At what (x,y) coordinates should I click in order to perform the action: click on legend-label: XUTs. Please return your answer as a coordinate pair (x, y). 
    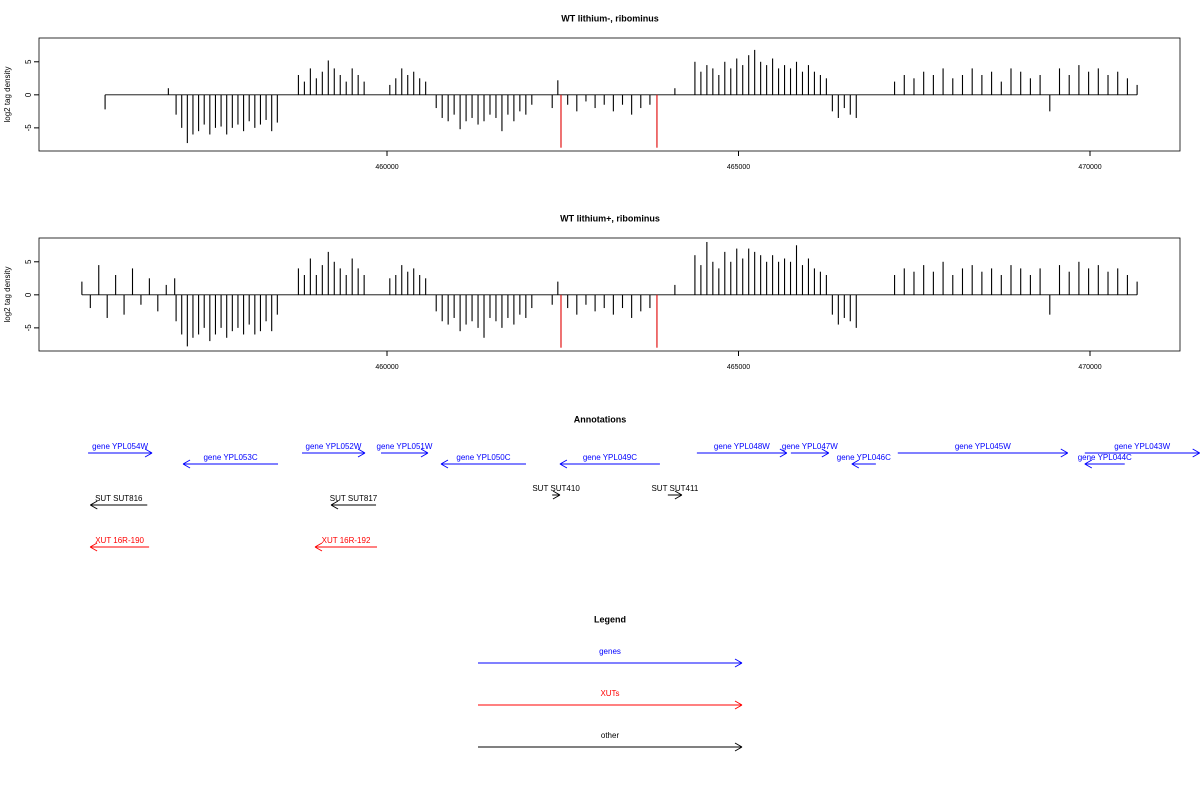
    Looking at the image, I should click on (609, 693).